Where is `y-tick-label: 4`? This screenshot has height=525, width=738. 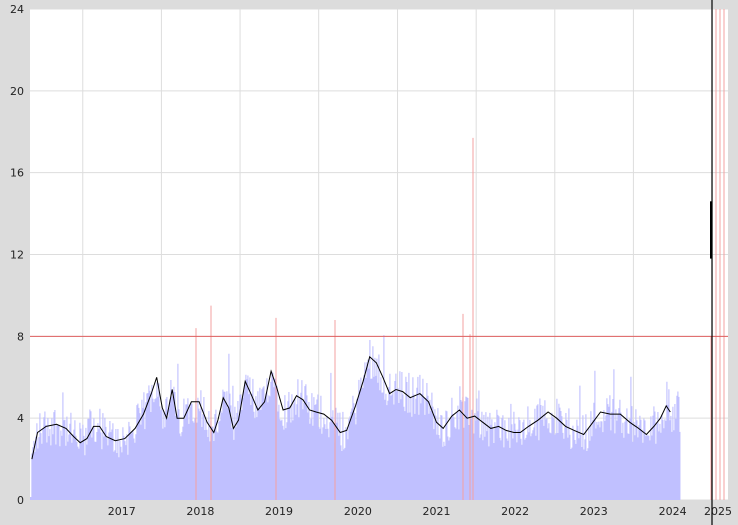
y-tick-label: 4 is located at coordinates (20, 418).